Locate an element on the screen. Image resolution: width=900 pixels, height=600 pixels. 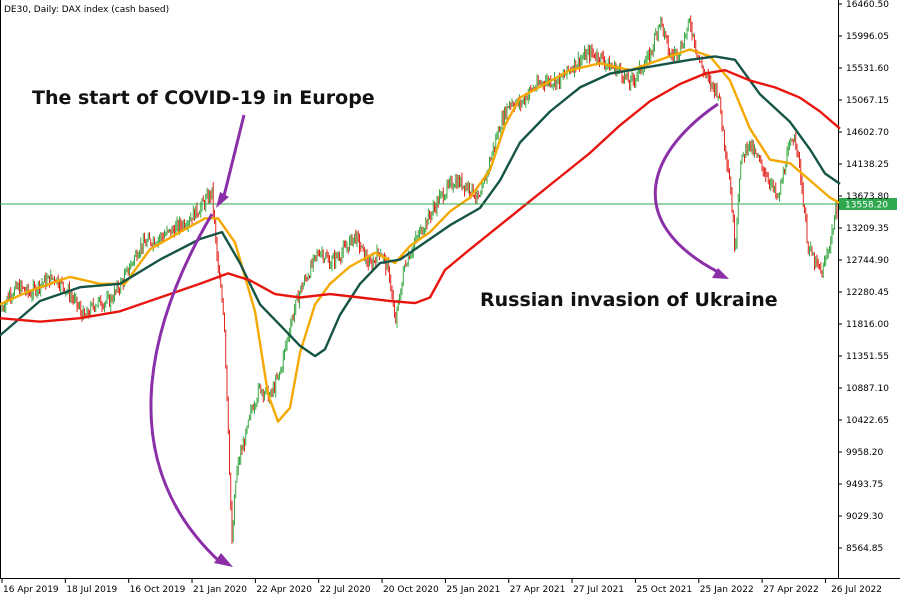
x-tick-label: 27 Apr 2021 is located at coordinates (538, 590).